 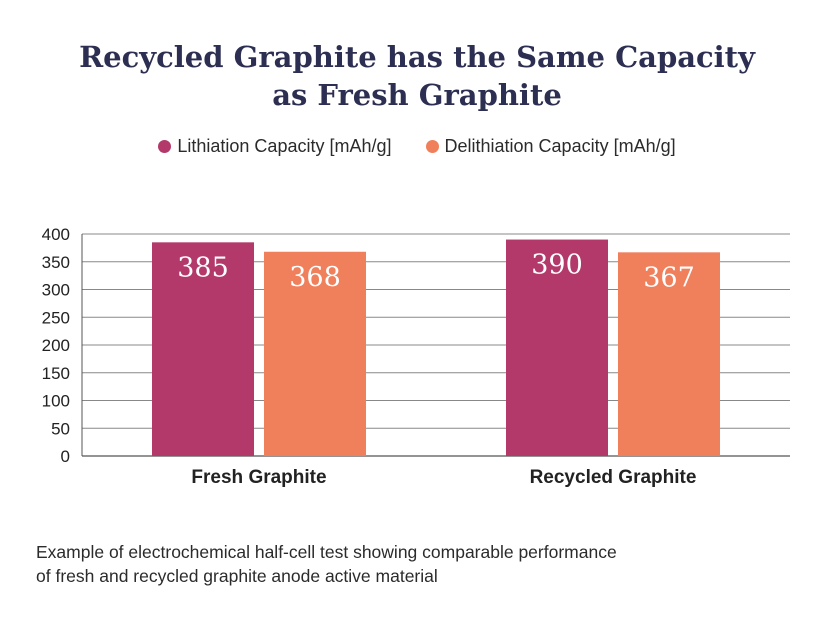 I want to click on y-tick-label: 400, so click(x=56, y=234).